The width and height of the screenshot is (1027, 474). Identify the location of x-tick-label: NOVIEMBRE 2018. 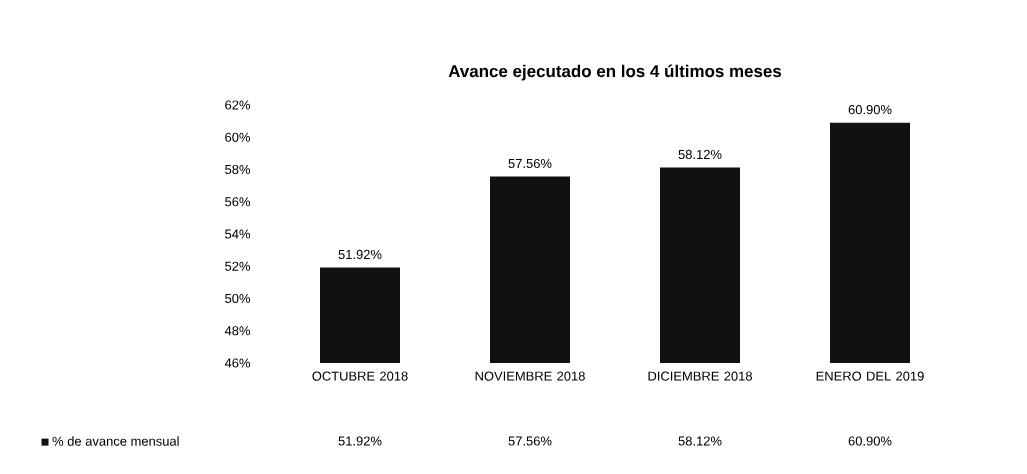
(530, 376).